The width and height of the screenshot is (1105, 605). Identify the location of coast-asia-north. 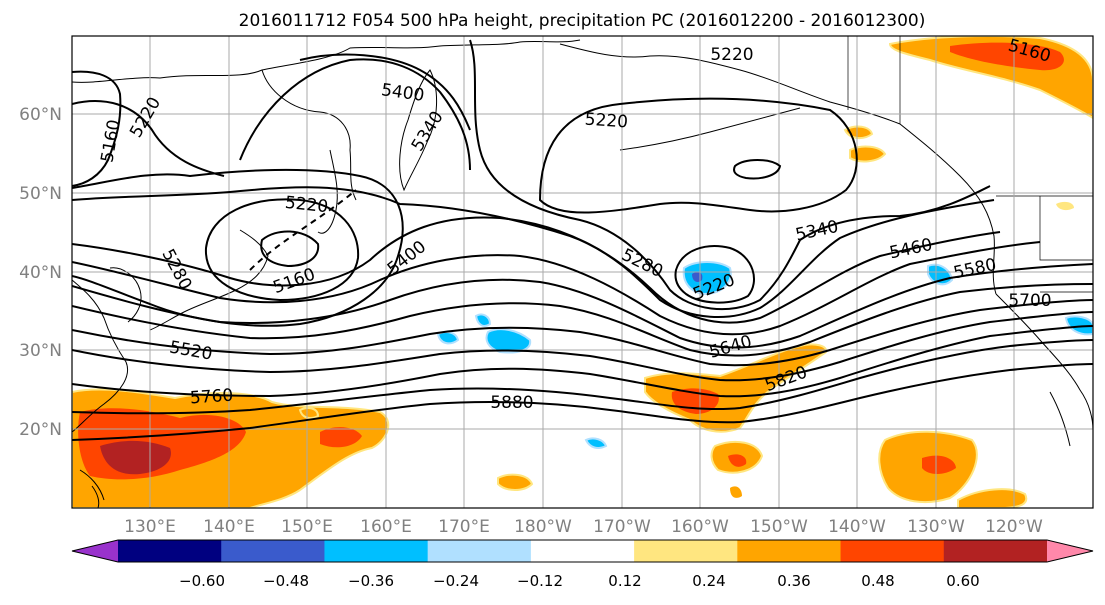
(326, 61).